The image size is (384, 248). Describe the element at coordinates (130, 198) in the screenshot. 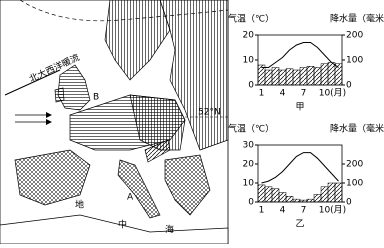

I see `label-a: A` at that location.